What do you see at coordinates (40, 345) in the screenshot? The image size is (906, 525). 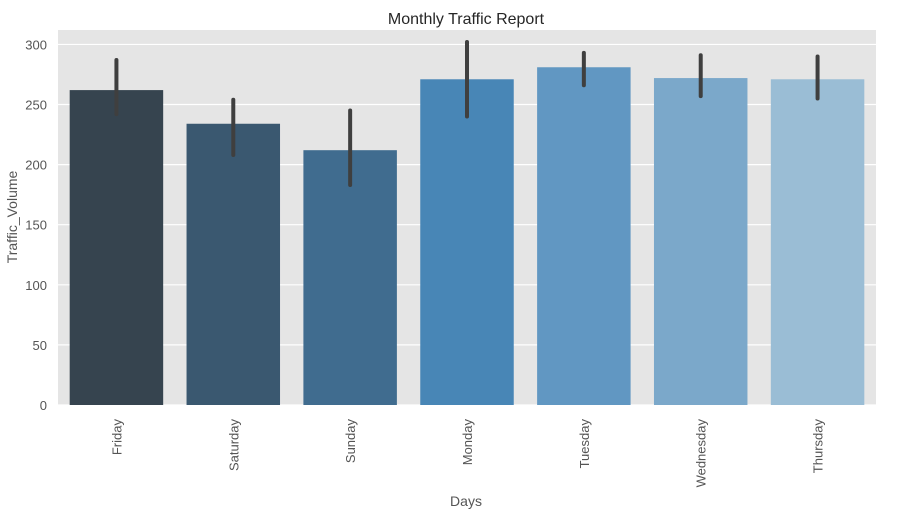 I see `y-tick-label: 50` at bounding box center [40, 345].